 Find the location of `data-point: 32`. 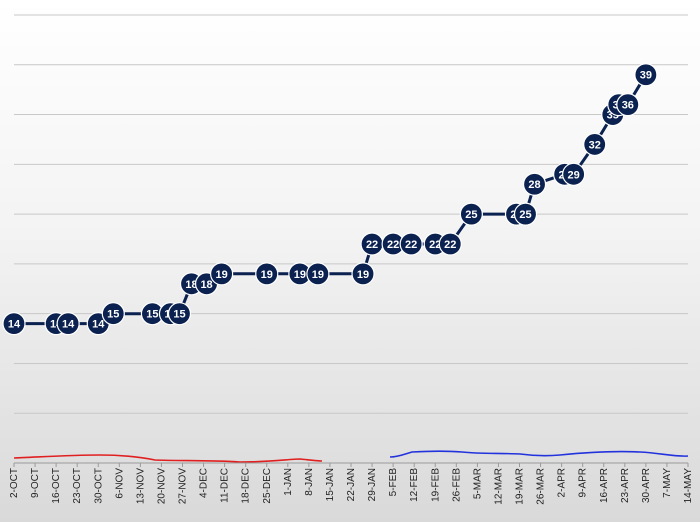

data-point: 32 is located at coordinates (595, 144).